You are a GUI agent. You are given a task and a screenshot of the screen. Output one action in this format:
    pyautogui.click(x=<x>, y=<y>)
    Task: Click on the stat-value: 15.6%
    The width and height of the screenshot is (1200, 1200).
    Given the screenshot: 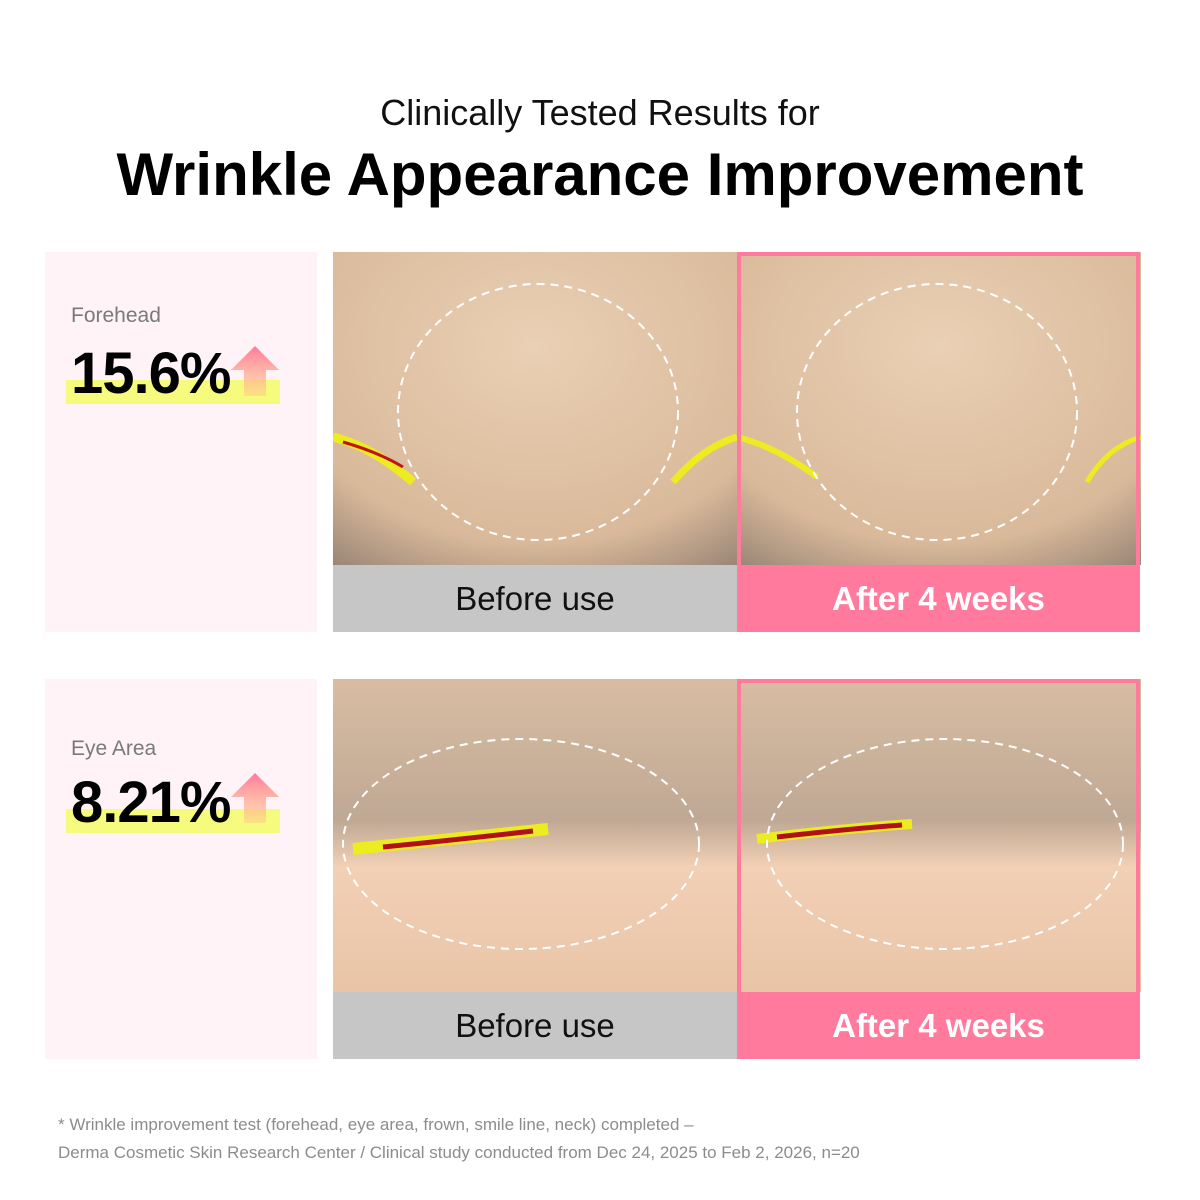 What is the action you would take?
    pyautogui.click(x=151, y=373)
    